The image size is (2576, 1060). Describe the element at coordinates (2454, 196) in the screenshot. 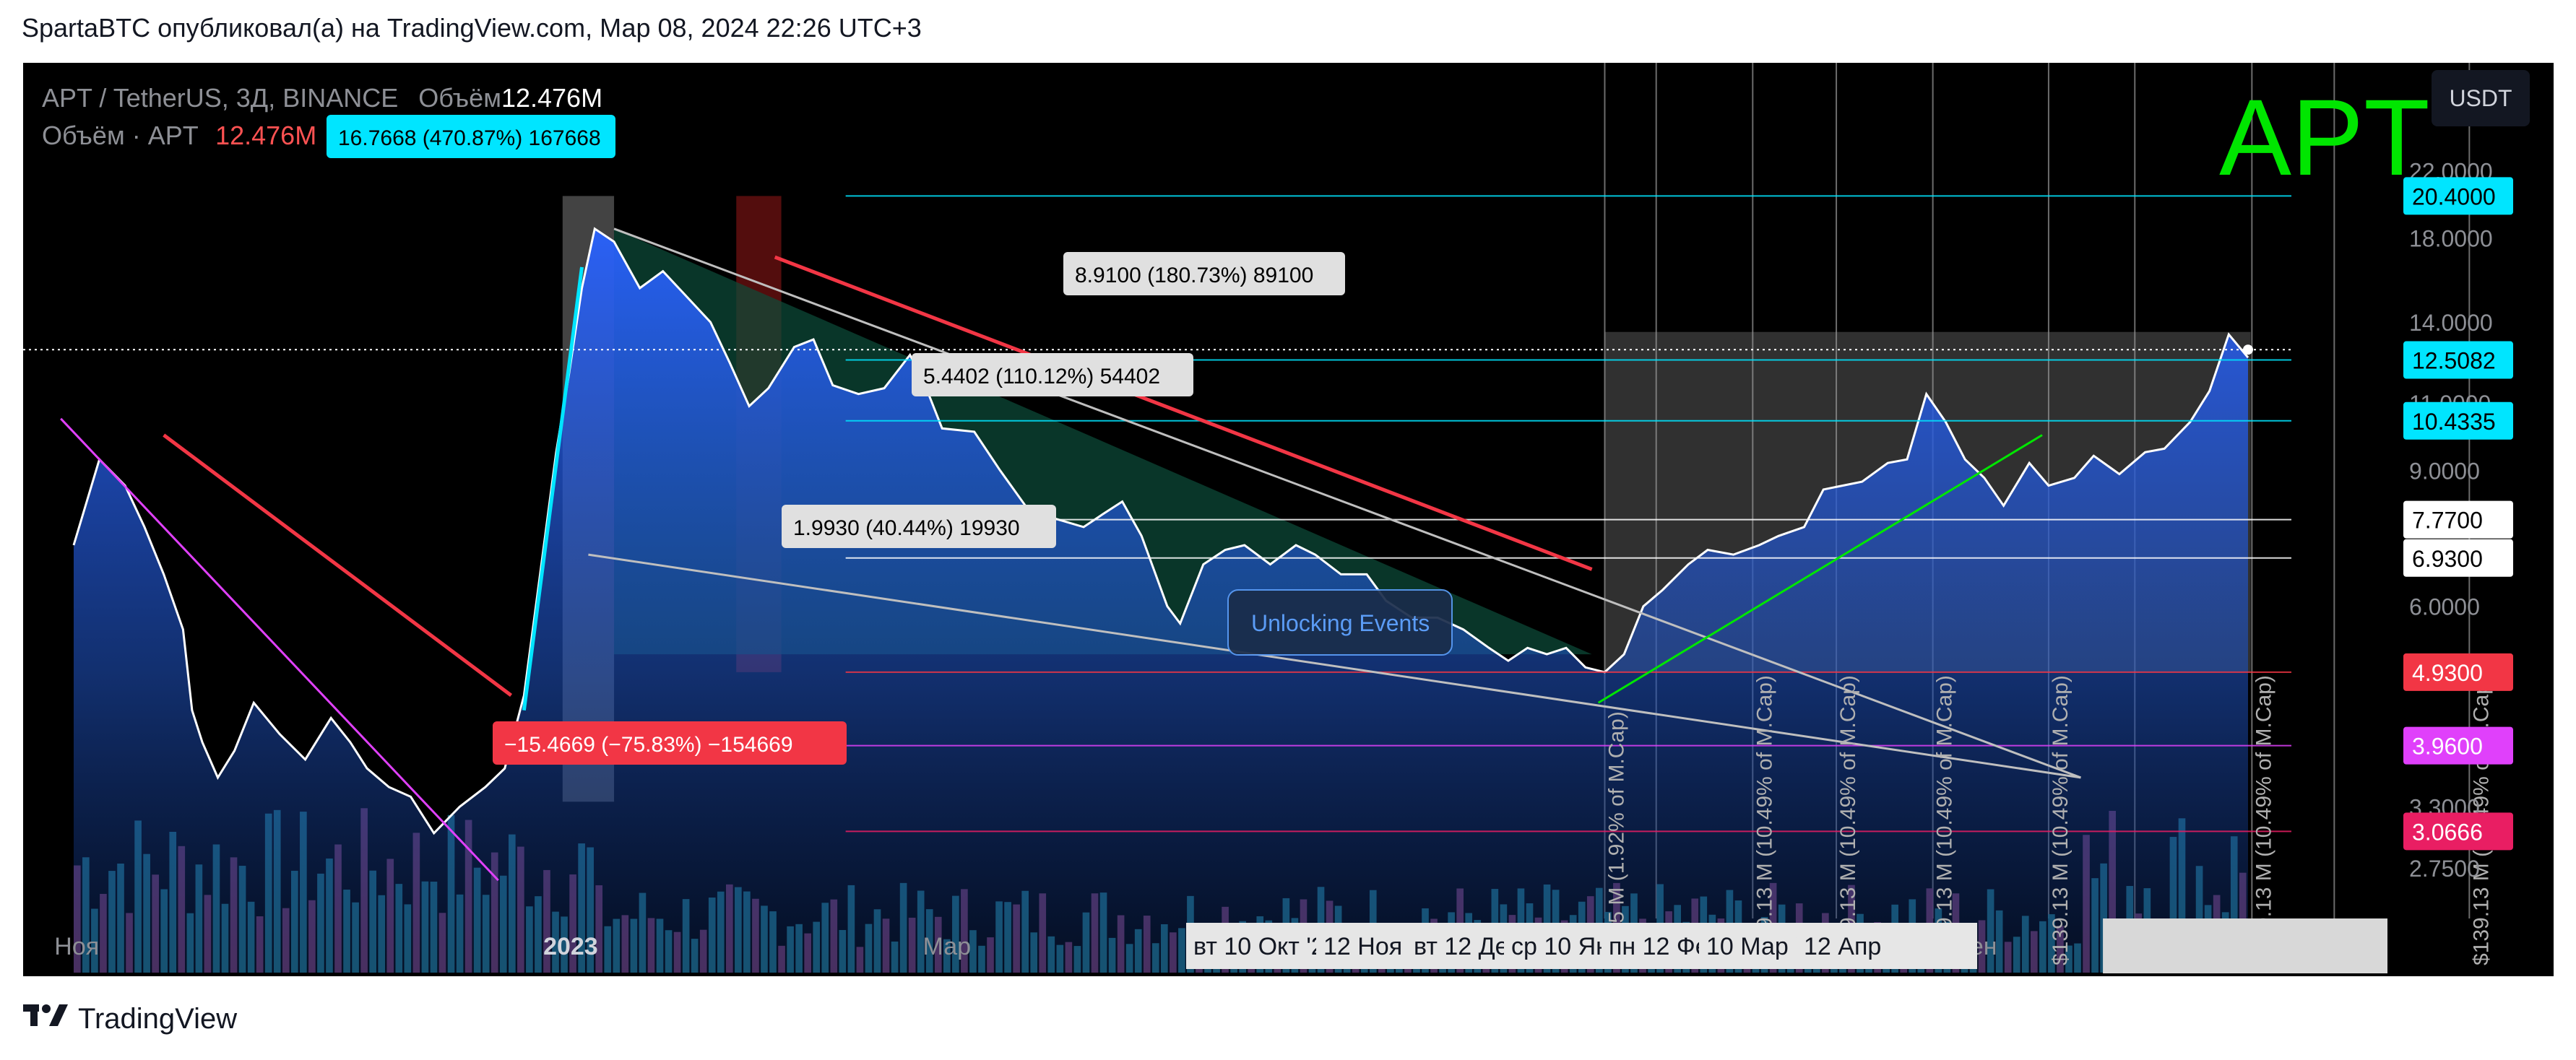

I see `price-tag-label: 20.4000` at that location.